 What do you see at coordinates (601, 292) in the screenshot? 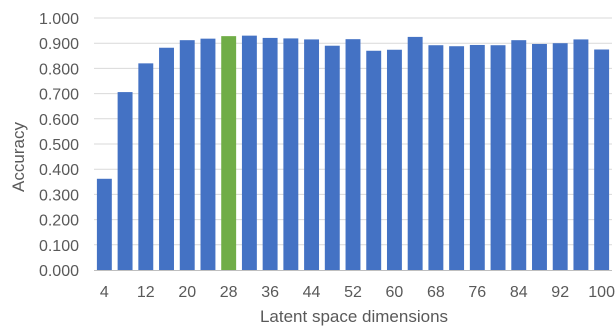
I see `x-tick-label: 100` at bounding box center [601, 292].